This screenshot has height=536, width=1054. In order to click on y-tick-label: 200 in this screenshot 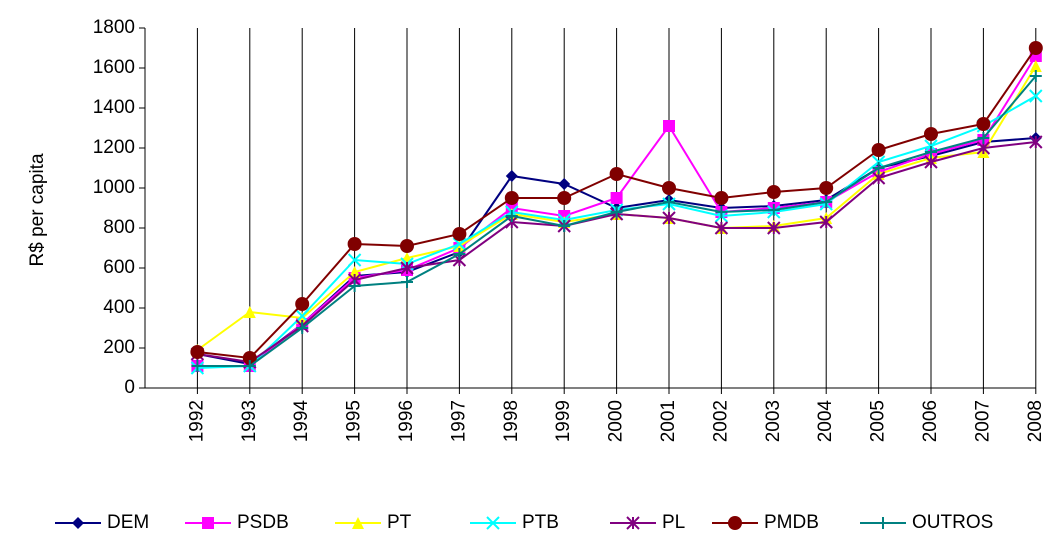, I will do `click(119, 347)`.